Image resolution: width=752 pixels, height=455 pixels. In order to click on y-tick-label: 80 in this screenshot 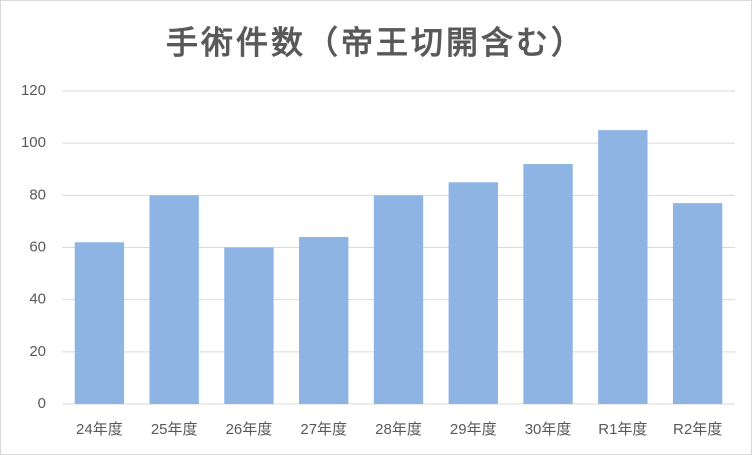, I will do `click(37, 194)`.